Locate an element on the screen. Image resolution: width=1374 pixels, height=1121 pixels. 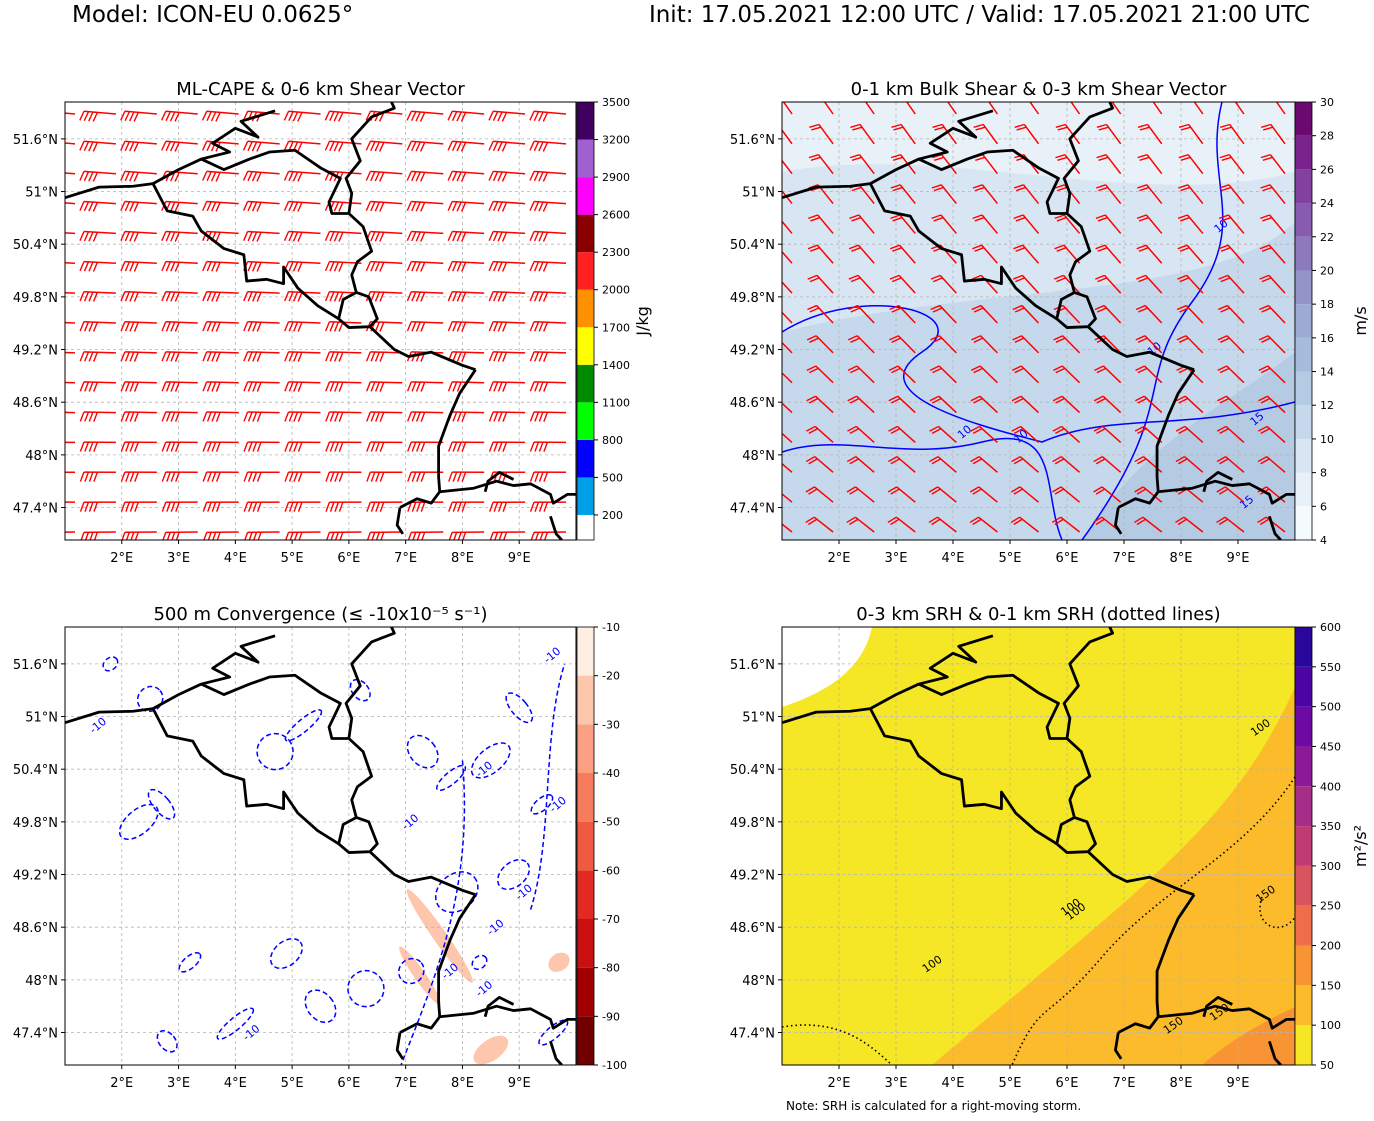
panel-title: 0-3 km SRH & 0-1 km SRH (dotted lines) is located at coordinates (1038, 614).